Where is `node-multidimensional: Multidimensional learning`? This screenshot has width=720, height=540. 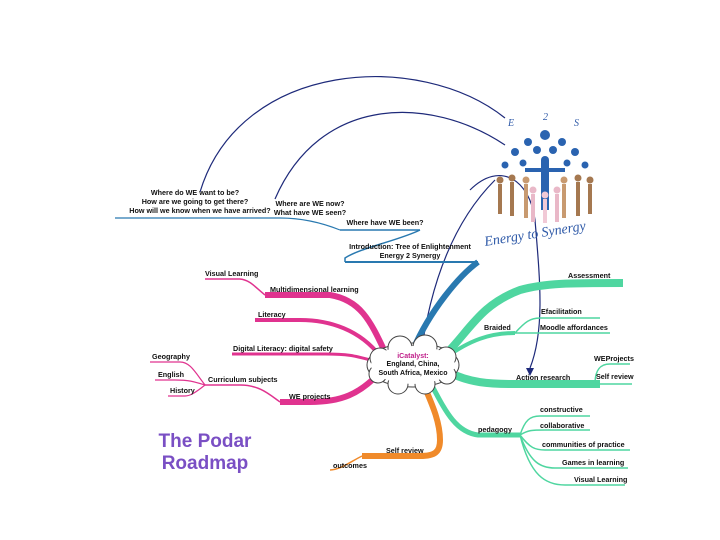
node-multidimensional: Multidimensional learning is located at coordinates (314, 289).